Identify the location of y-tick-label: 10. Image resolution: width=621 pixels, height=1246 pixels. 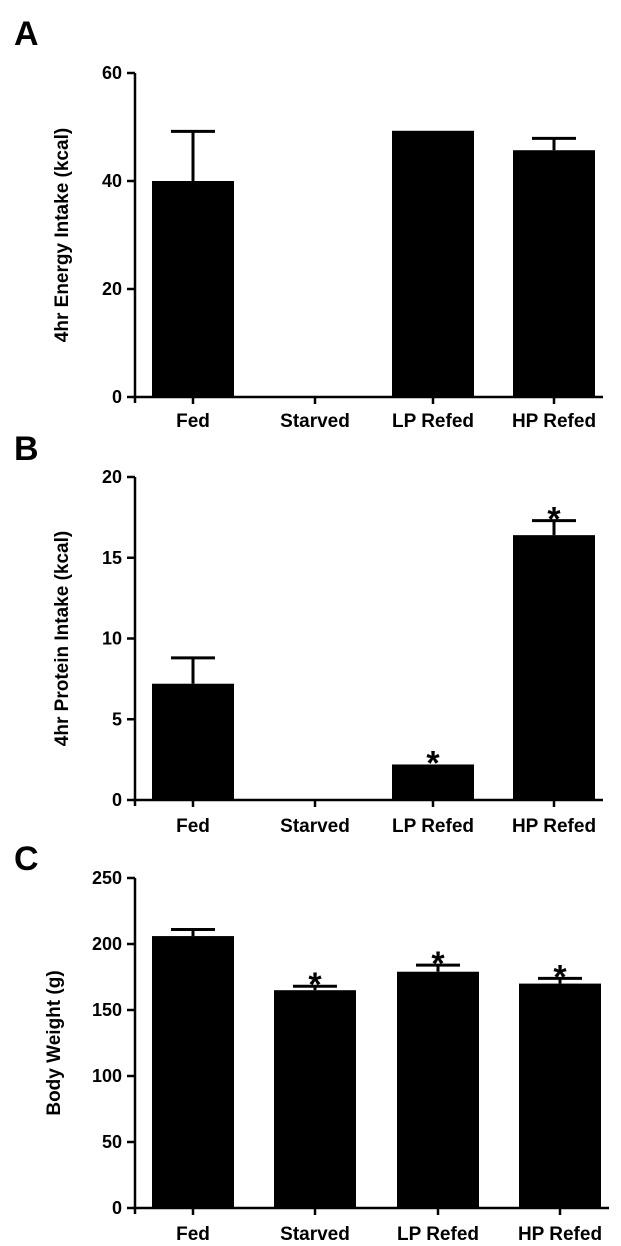
(112, 639).